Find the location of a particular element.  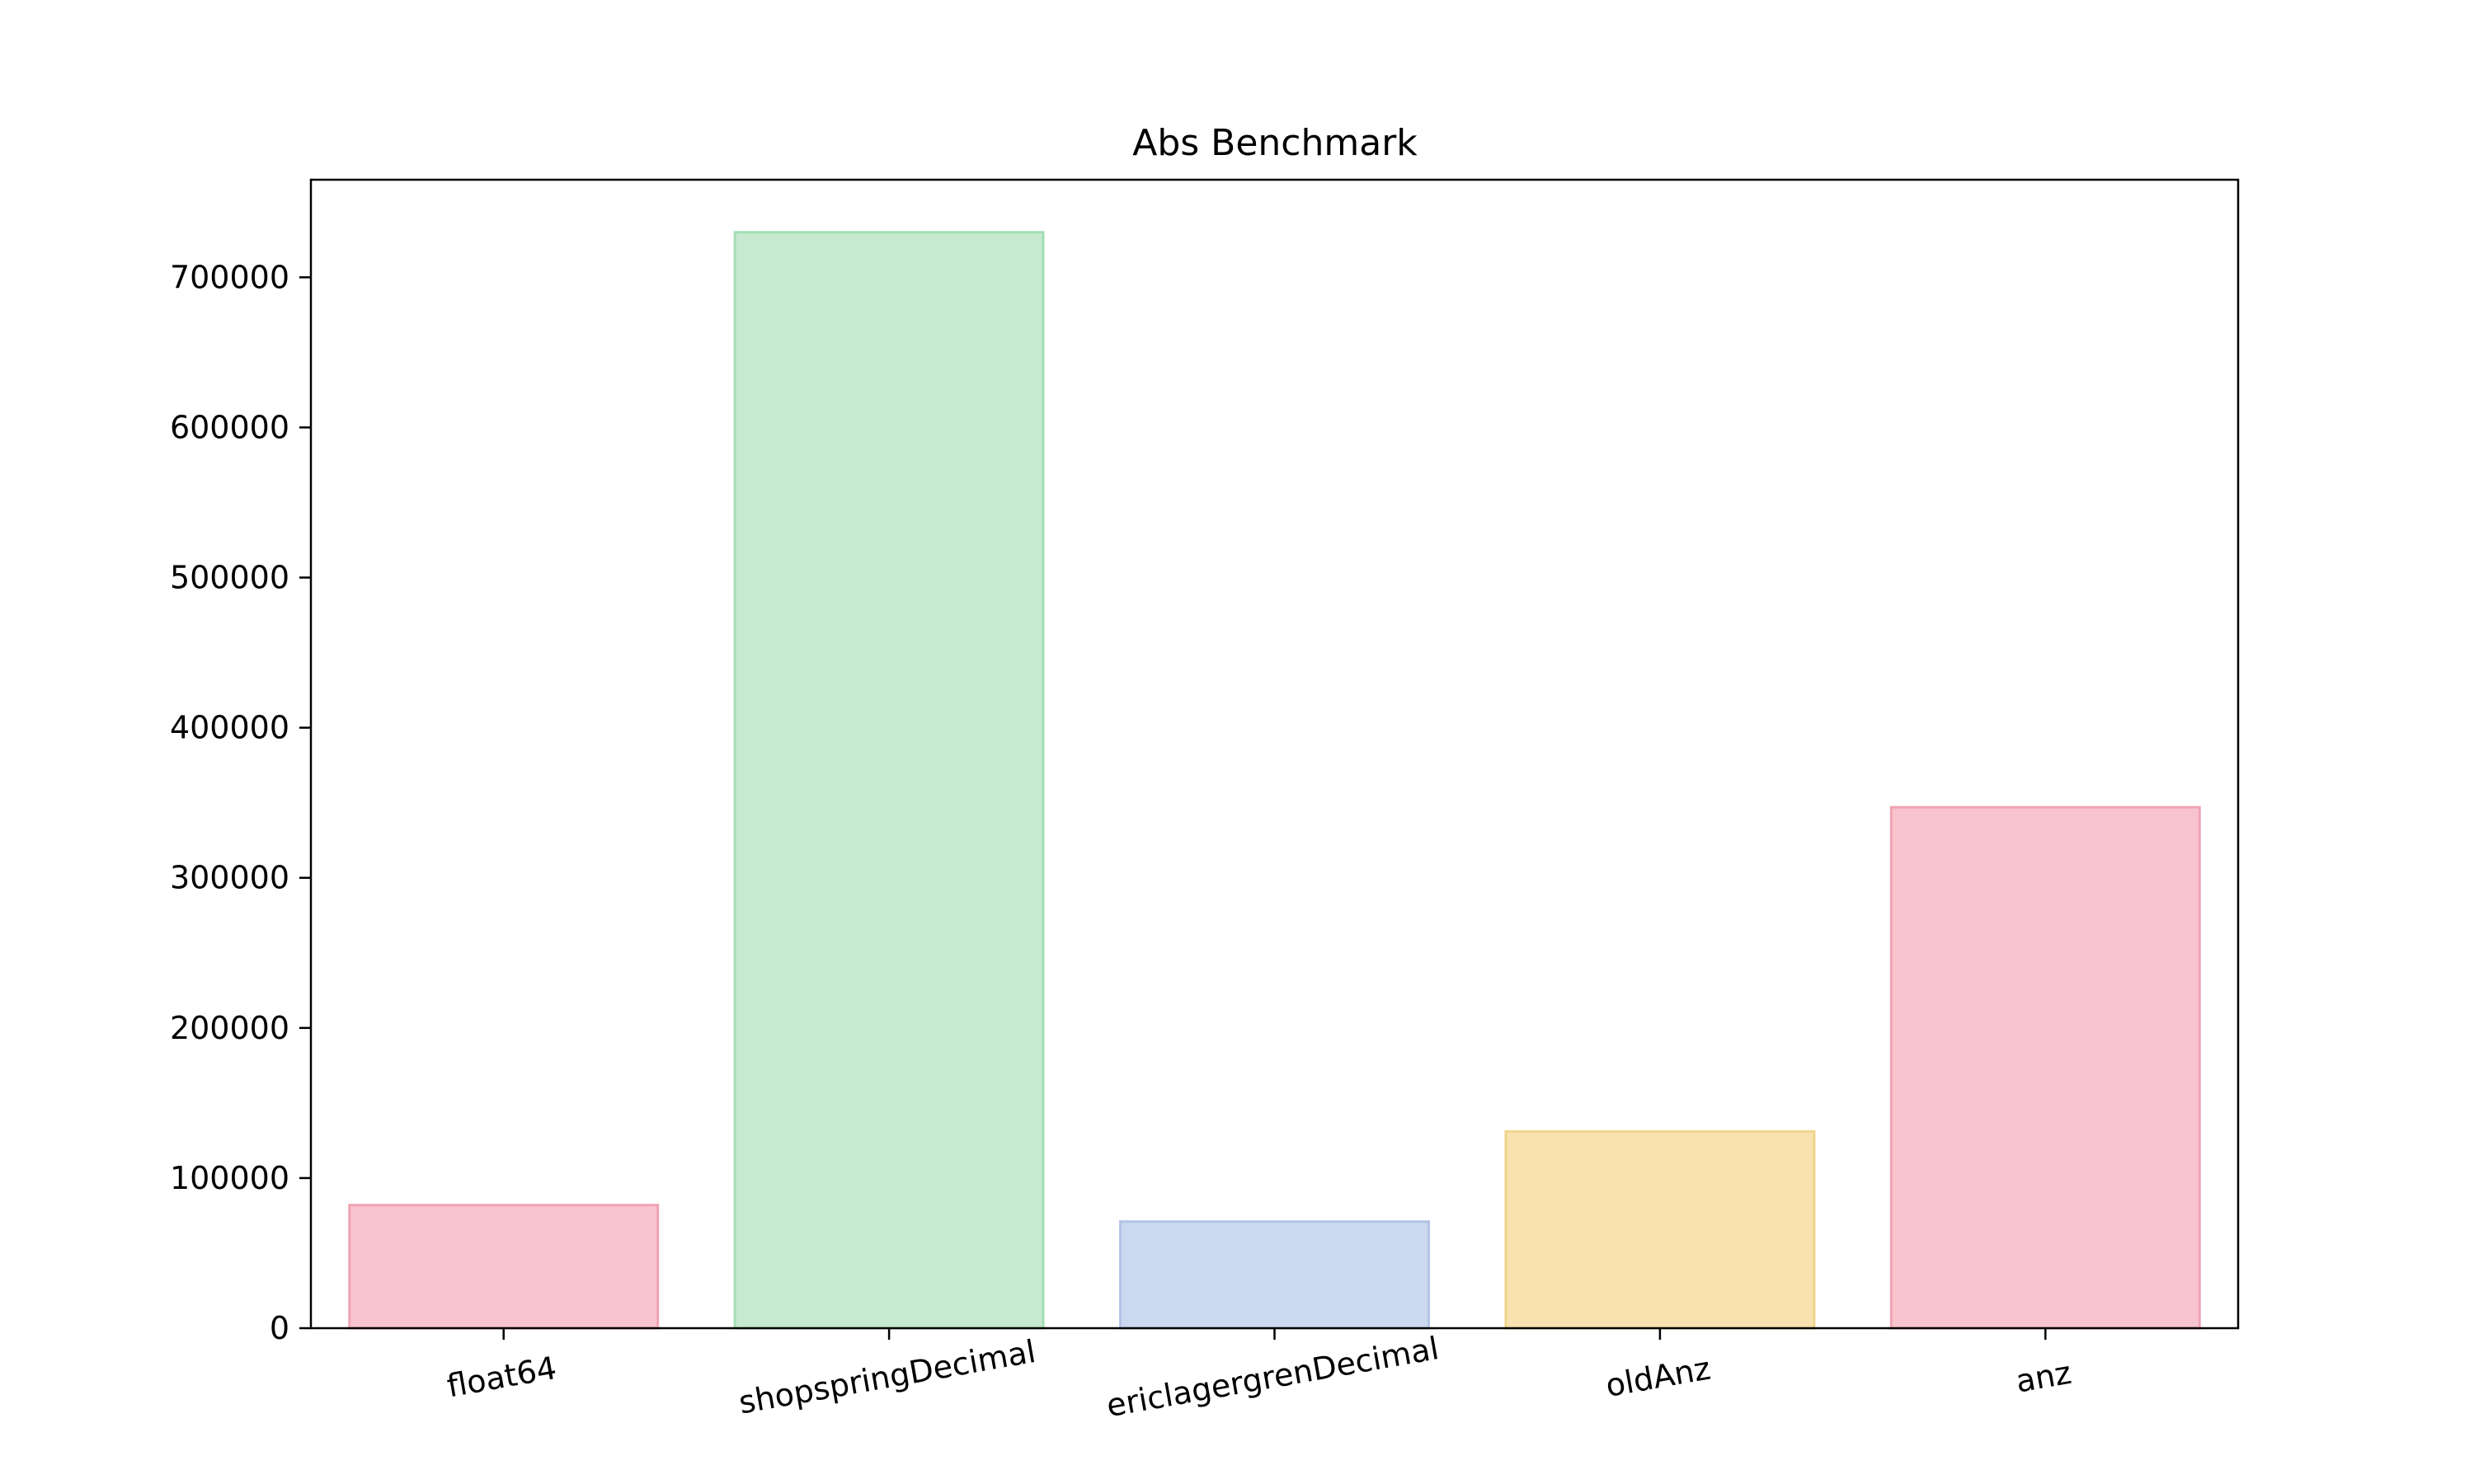

bar-anz is located at coordinates (2045, 1067).